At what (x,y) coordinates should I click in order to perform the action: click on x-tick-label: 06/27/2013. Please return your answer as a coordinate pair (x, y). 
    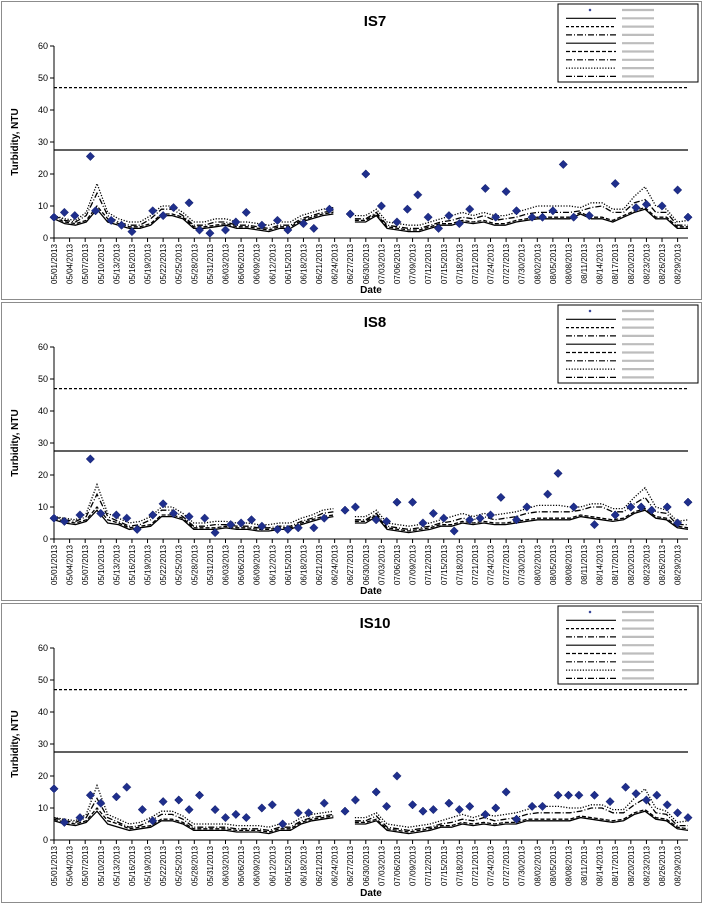
    Looking at the image, I should click on (350, 263).